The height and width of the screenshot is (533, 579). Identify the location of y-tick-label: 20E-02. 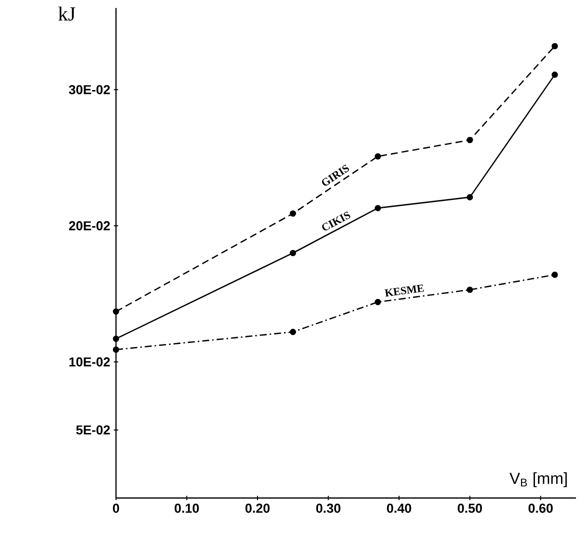
(89, 225).